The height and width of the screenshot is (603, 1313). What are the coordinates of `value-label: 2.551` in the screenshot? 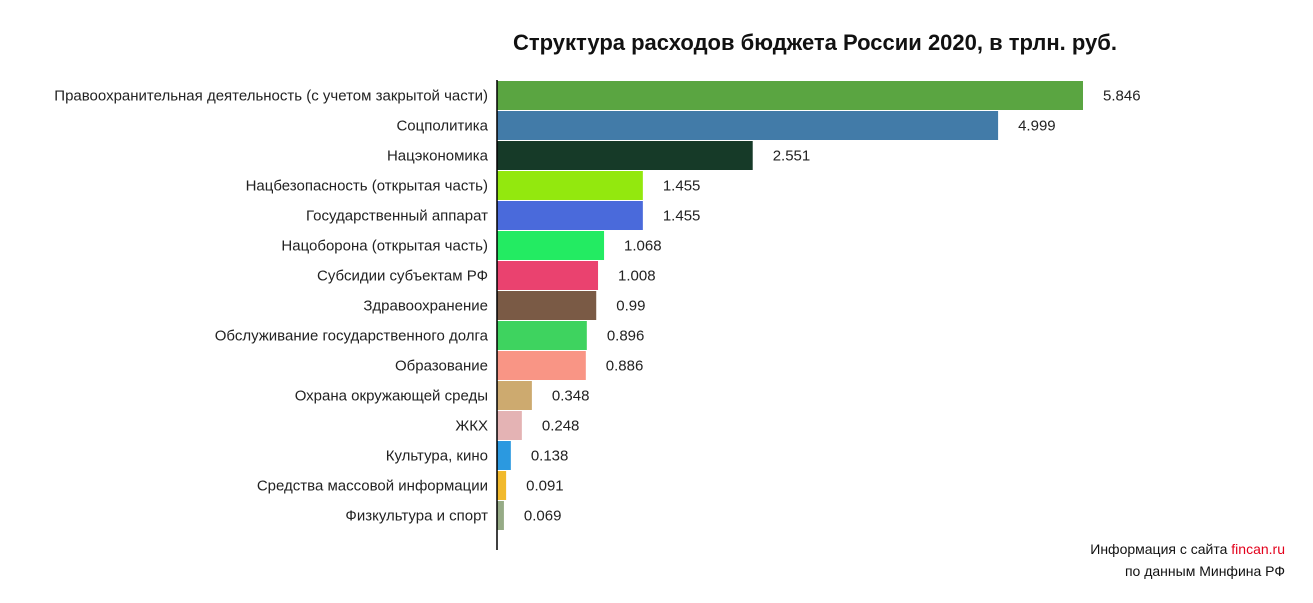 It's located at (792, 156).